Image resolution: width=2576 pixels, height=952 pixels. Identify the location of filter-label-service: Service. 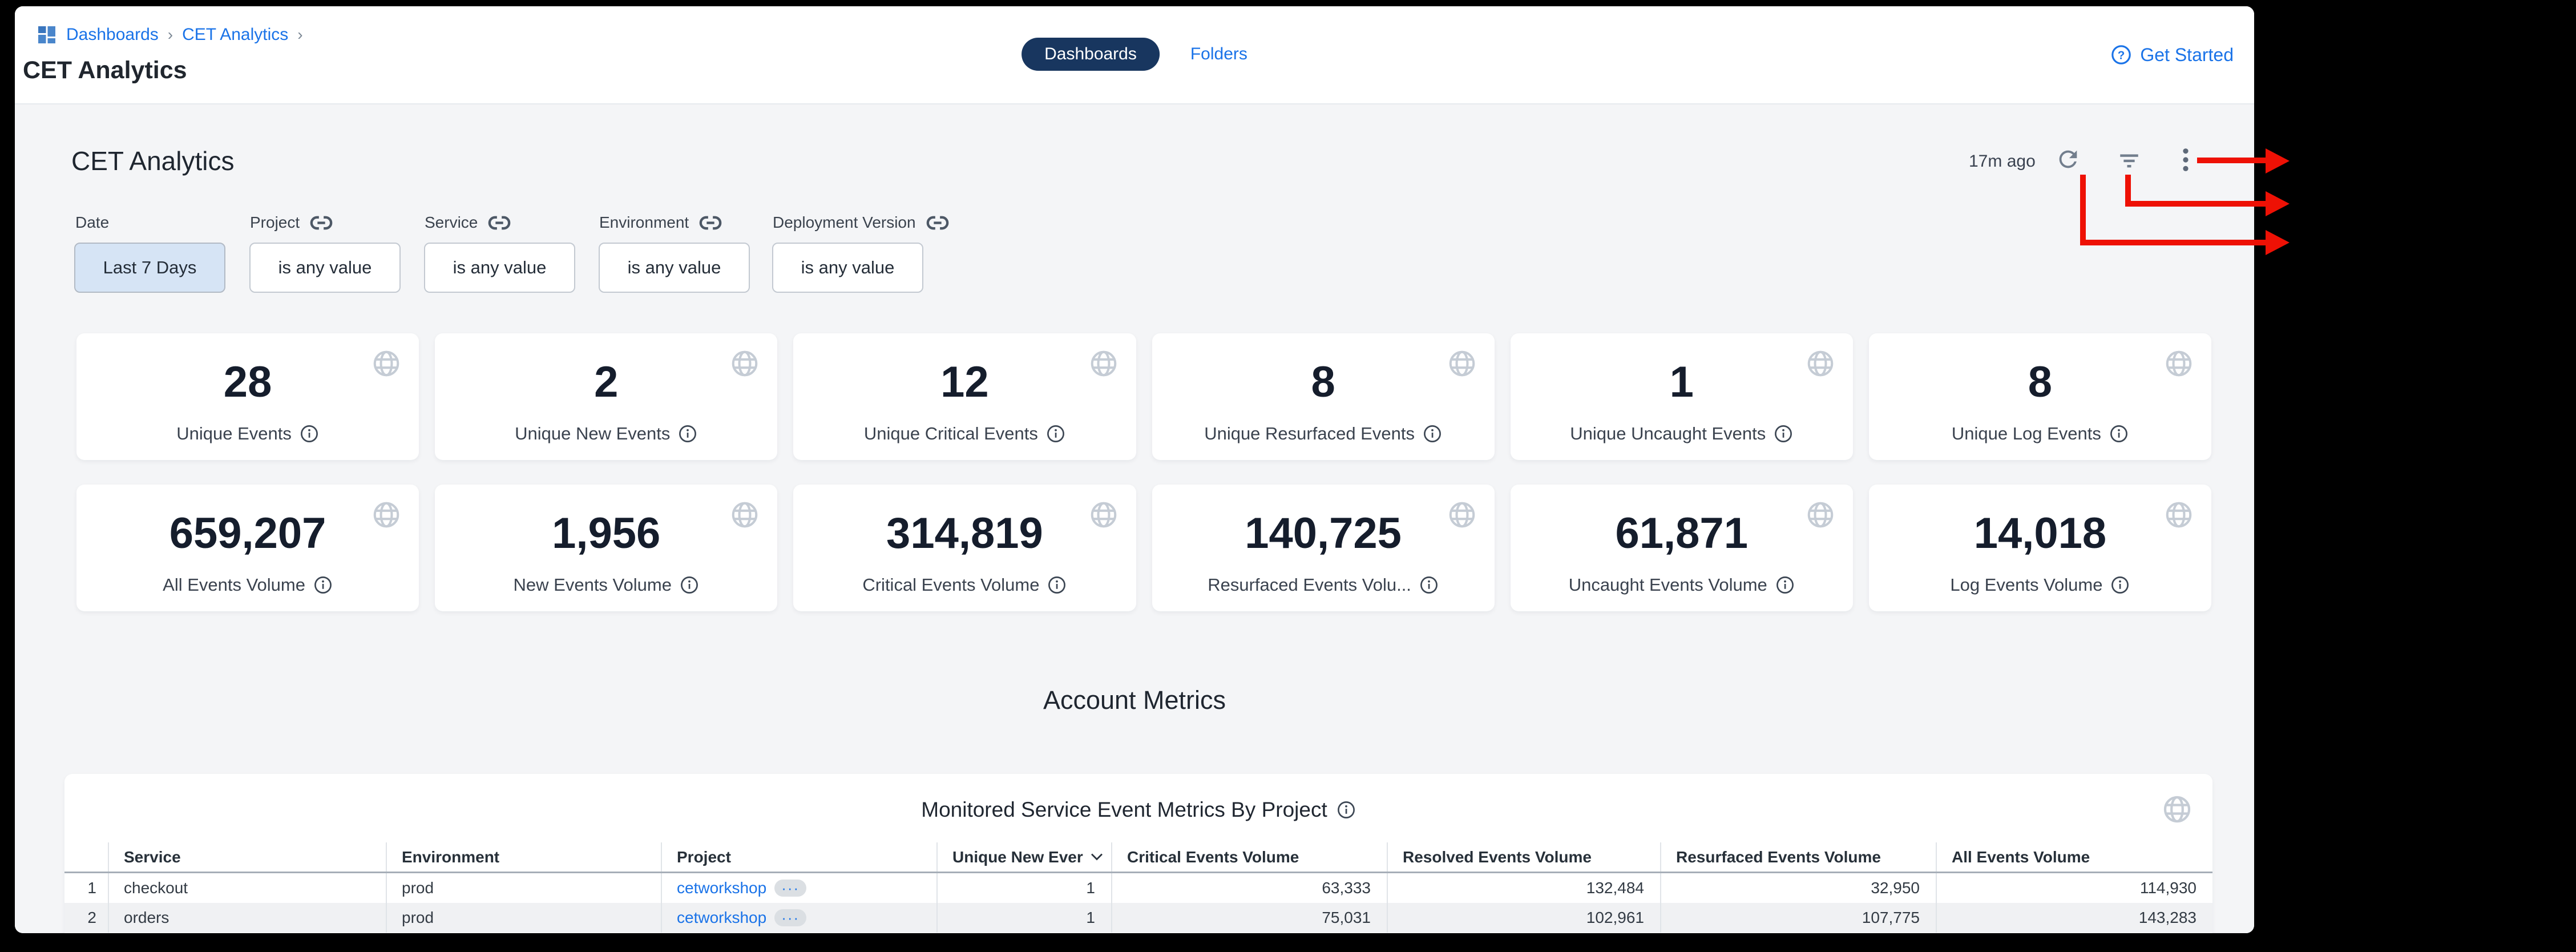
(468, 222).